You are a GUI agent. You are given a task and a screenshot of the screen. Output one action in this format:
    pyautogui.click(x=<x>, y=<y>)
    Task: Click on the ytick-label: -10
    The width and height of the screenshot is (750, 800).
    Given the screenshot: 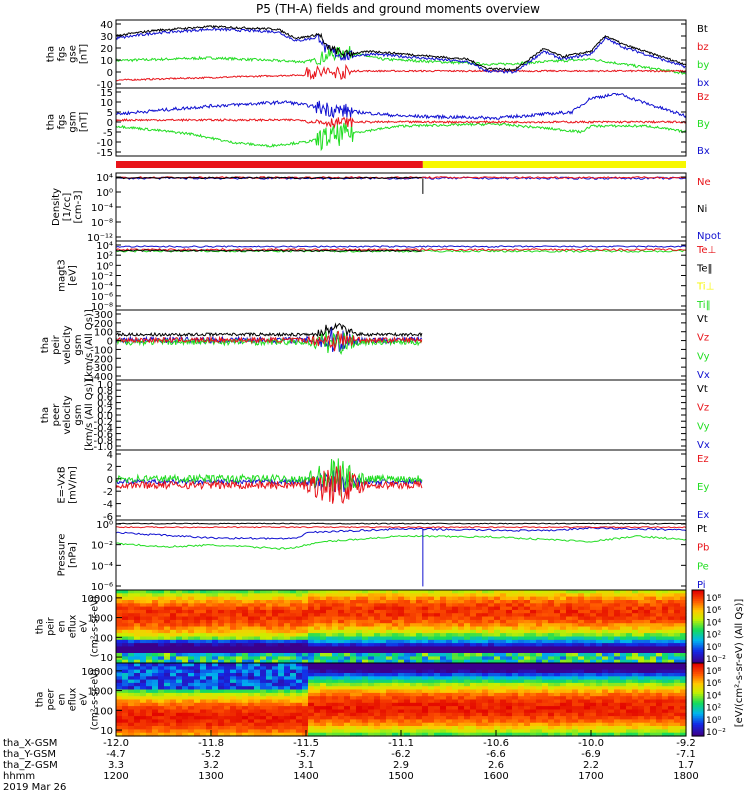 What is the action you would take?
    pyautogui.click(x=105, y=143)
    